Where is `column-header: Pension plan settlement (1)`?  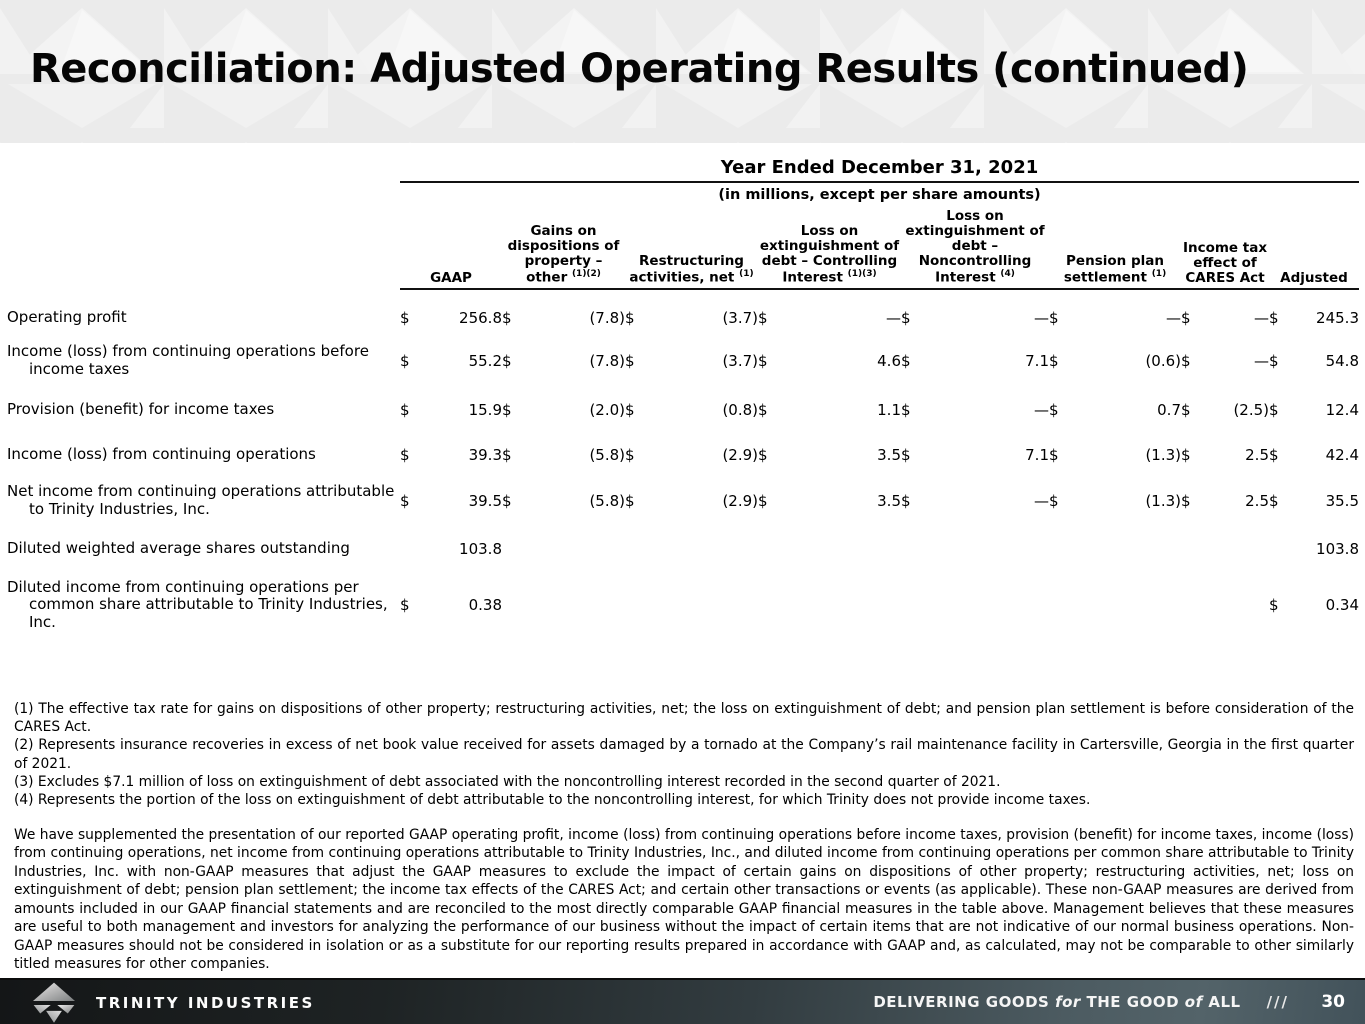 column-header: Pension plan settlement (1) is located at coordinates (1115, 250).